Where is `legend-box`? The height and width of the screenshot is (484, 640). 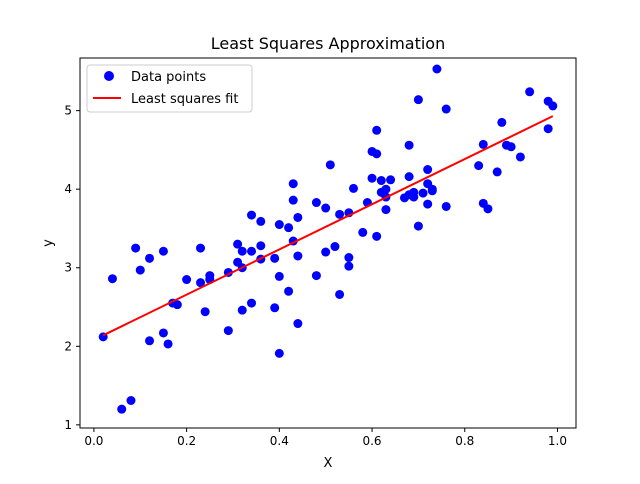
legend-box is located at coordinates (169, 88).